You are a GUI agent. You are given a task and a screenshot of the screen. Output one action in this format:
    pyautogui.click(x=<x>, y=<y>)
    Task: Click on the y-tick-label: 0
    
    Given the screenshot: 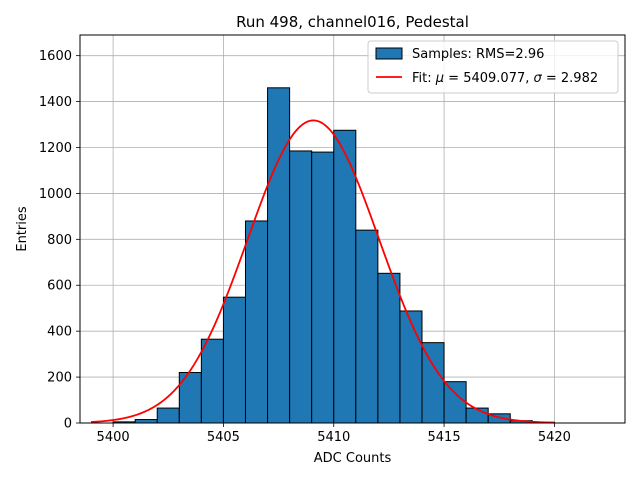 What is the action you would take?
    pyautogui.click(x=68, y=424)
    